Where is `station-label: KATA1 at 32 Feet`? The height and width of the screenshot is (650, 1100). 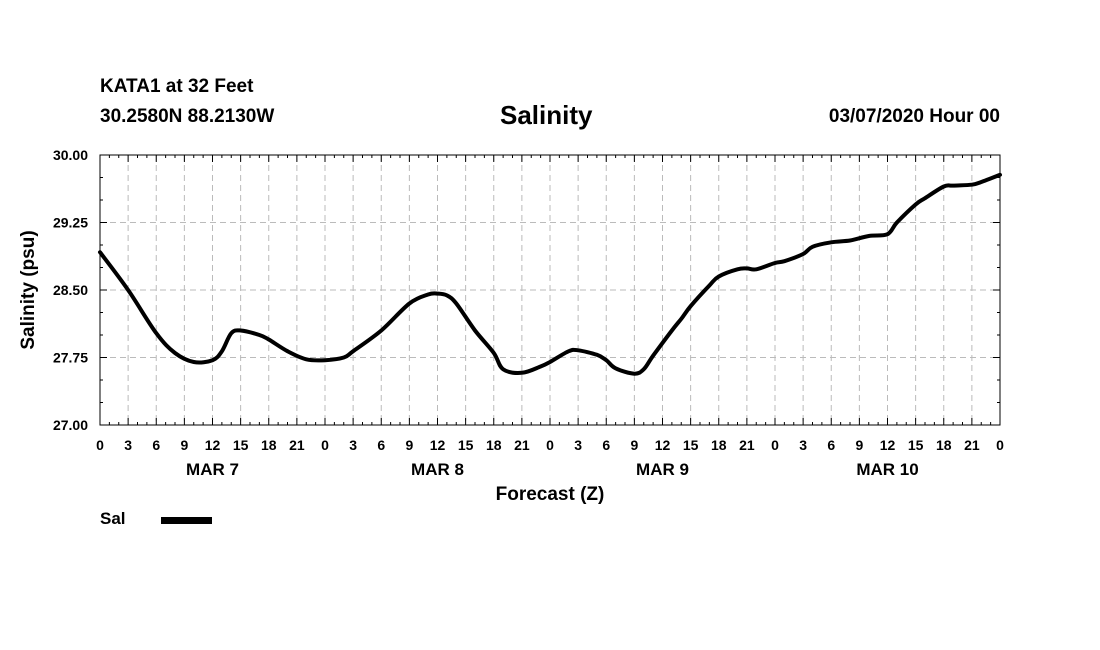
station-label: KATA1 at 32 Feet is located at coordinates (177, 86).